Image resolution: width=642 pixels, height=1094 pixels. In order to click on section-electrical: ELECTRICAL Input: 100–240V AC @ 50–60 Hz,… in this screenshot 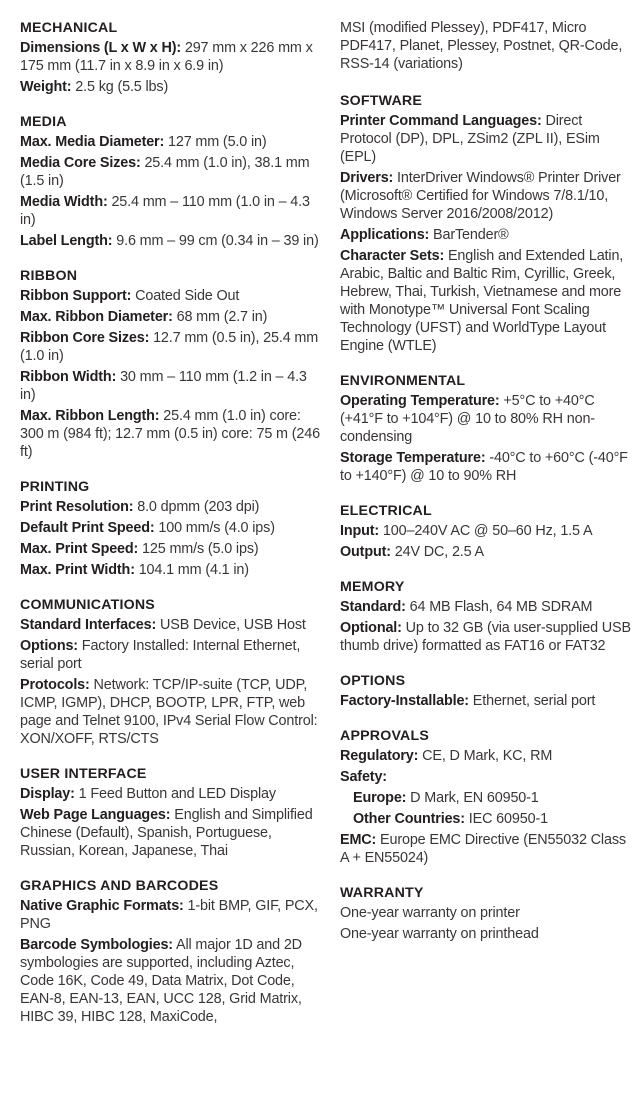, I will do `click(488, 531)`.